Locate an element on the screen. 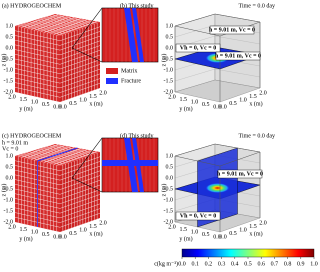 The height and width of the screenshot is (272, 320). note: h = 9.01 m is located at coordinates (15, 143).